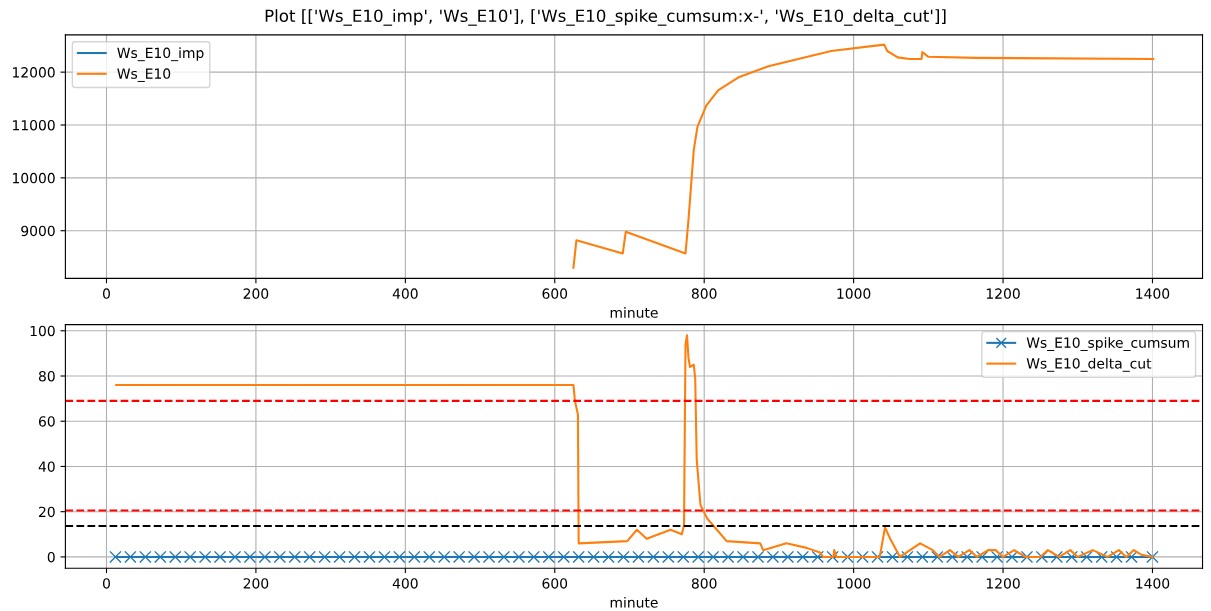 Image resolution: width=1211 pixels, height=611 pixels. Describe the element at coordinates (38, 231) in the screenshot. I see `y-tick-label: 9000` at that location.